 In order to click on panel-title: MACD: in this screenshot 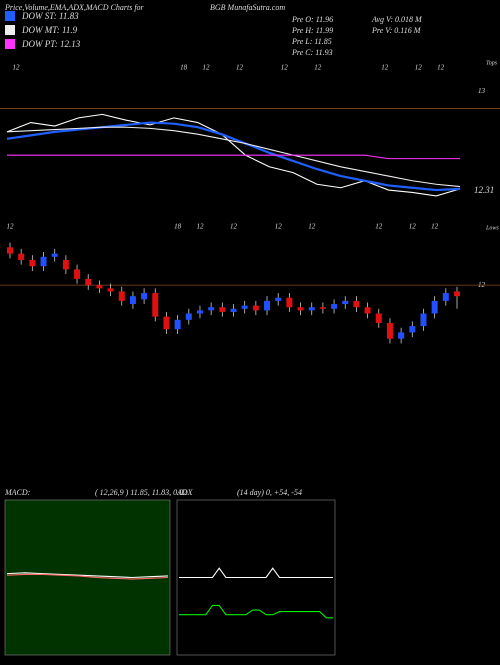, I will do `click(17, 492)`.